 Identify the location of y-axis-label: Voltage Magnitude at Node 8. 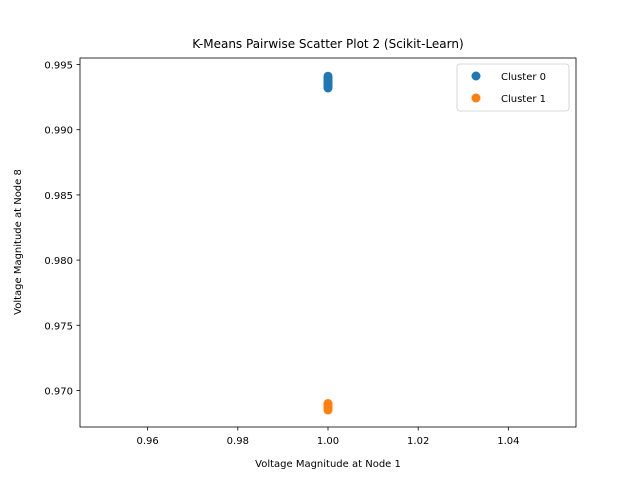
(18, 242).